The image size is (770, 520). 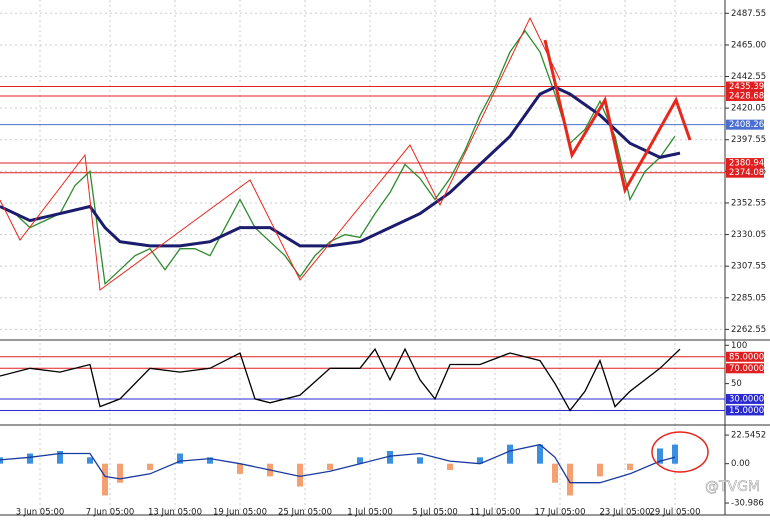 I want to click on level-label: 70.0000, so click(x=746, y=369).